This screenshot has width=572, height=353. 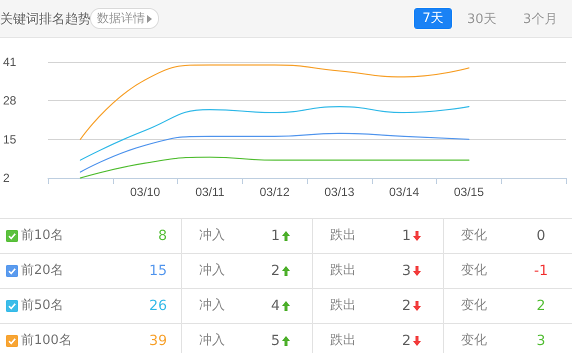 What do you see at coordinates (42, 306) in the screenshot?
I see `legend-label: 前50名` at bounding box center [42, 306].